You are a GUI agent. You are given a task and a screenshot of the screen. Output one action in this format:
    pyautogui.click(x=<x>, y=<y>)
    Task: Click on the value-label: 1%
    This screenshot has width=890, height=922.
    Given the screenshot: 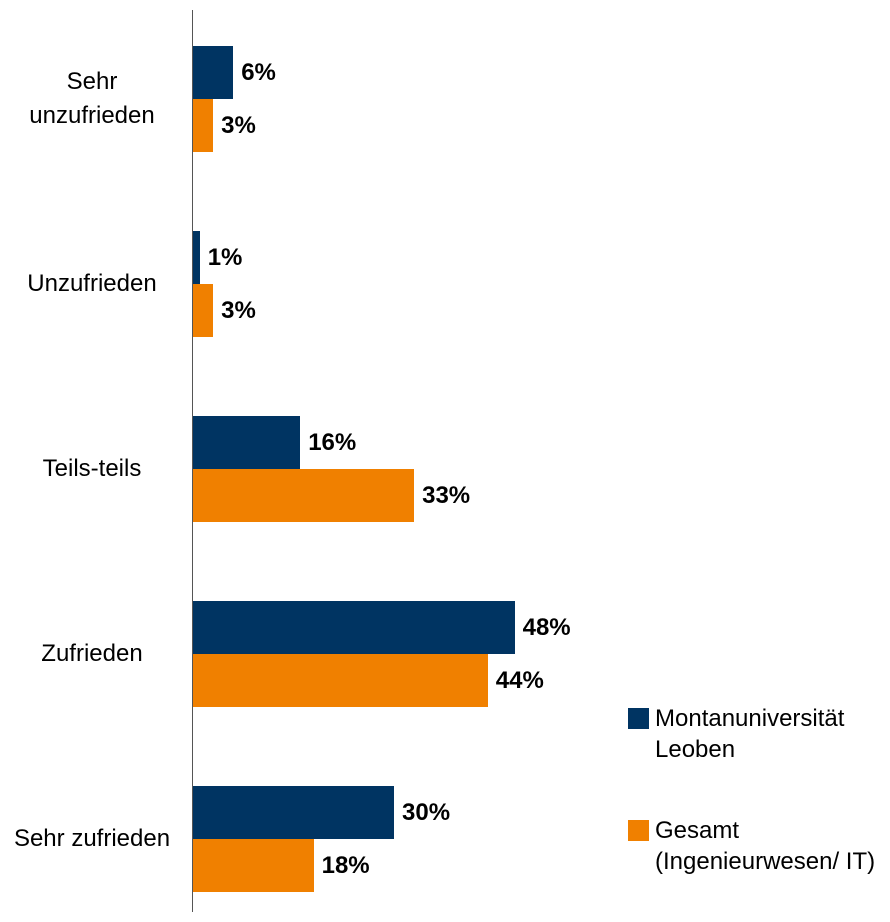 What is the action you would take?
    pyautogui.click(x=225, y=257)
    